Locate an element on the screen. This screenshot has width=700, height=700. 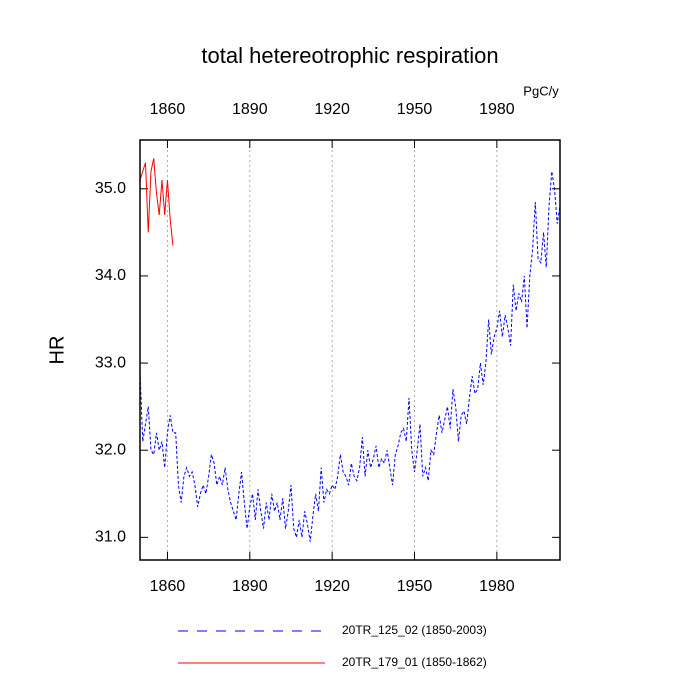
y-axis-label: HR is located at coordinates (57, 350).